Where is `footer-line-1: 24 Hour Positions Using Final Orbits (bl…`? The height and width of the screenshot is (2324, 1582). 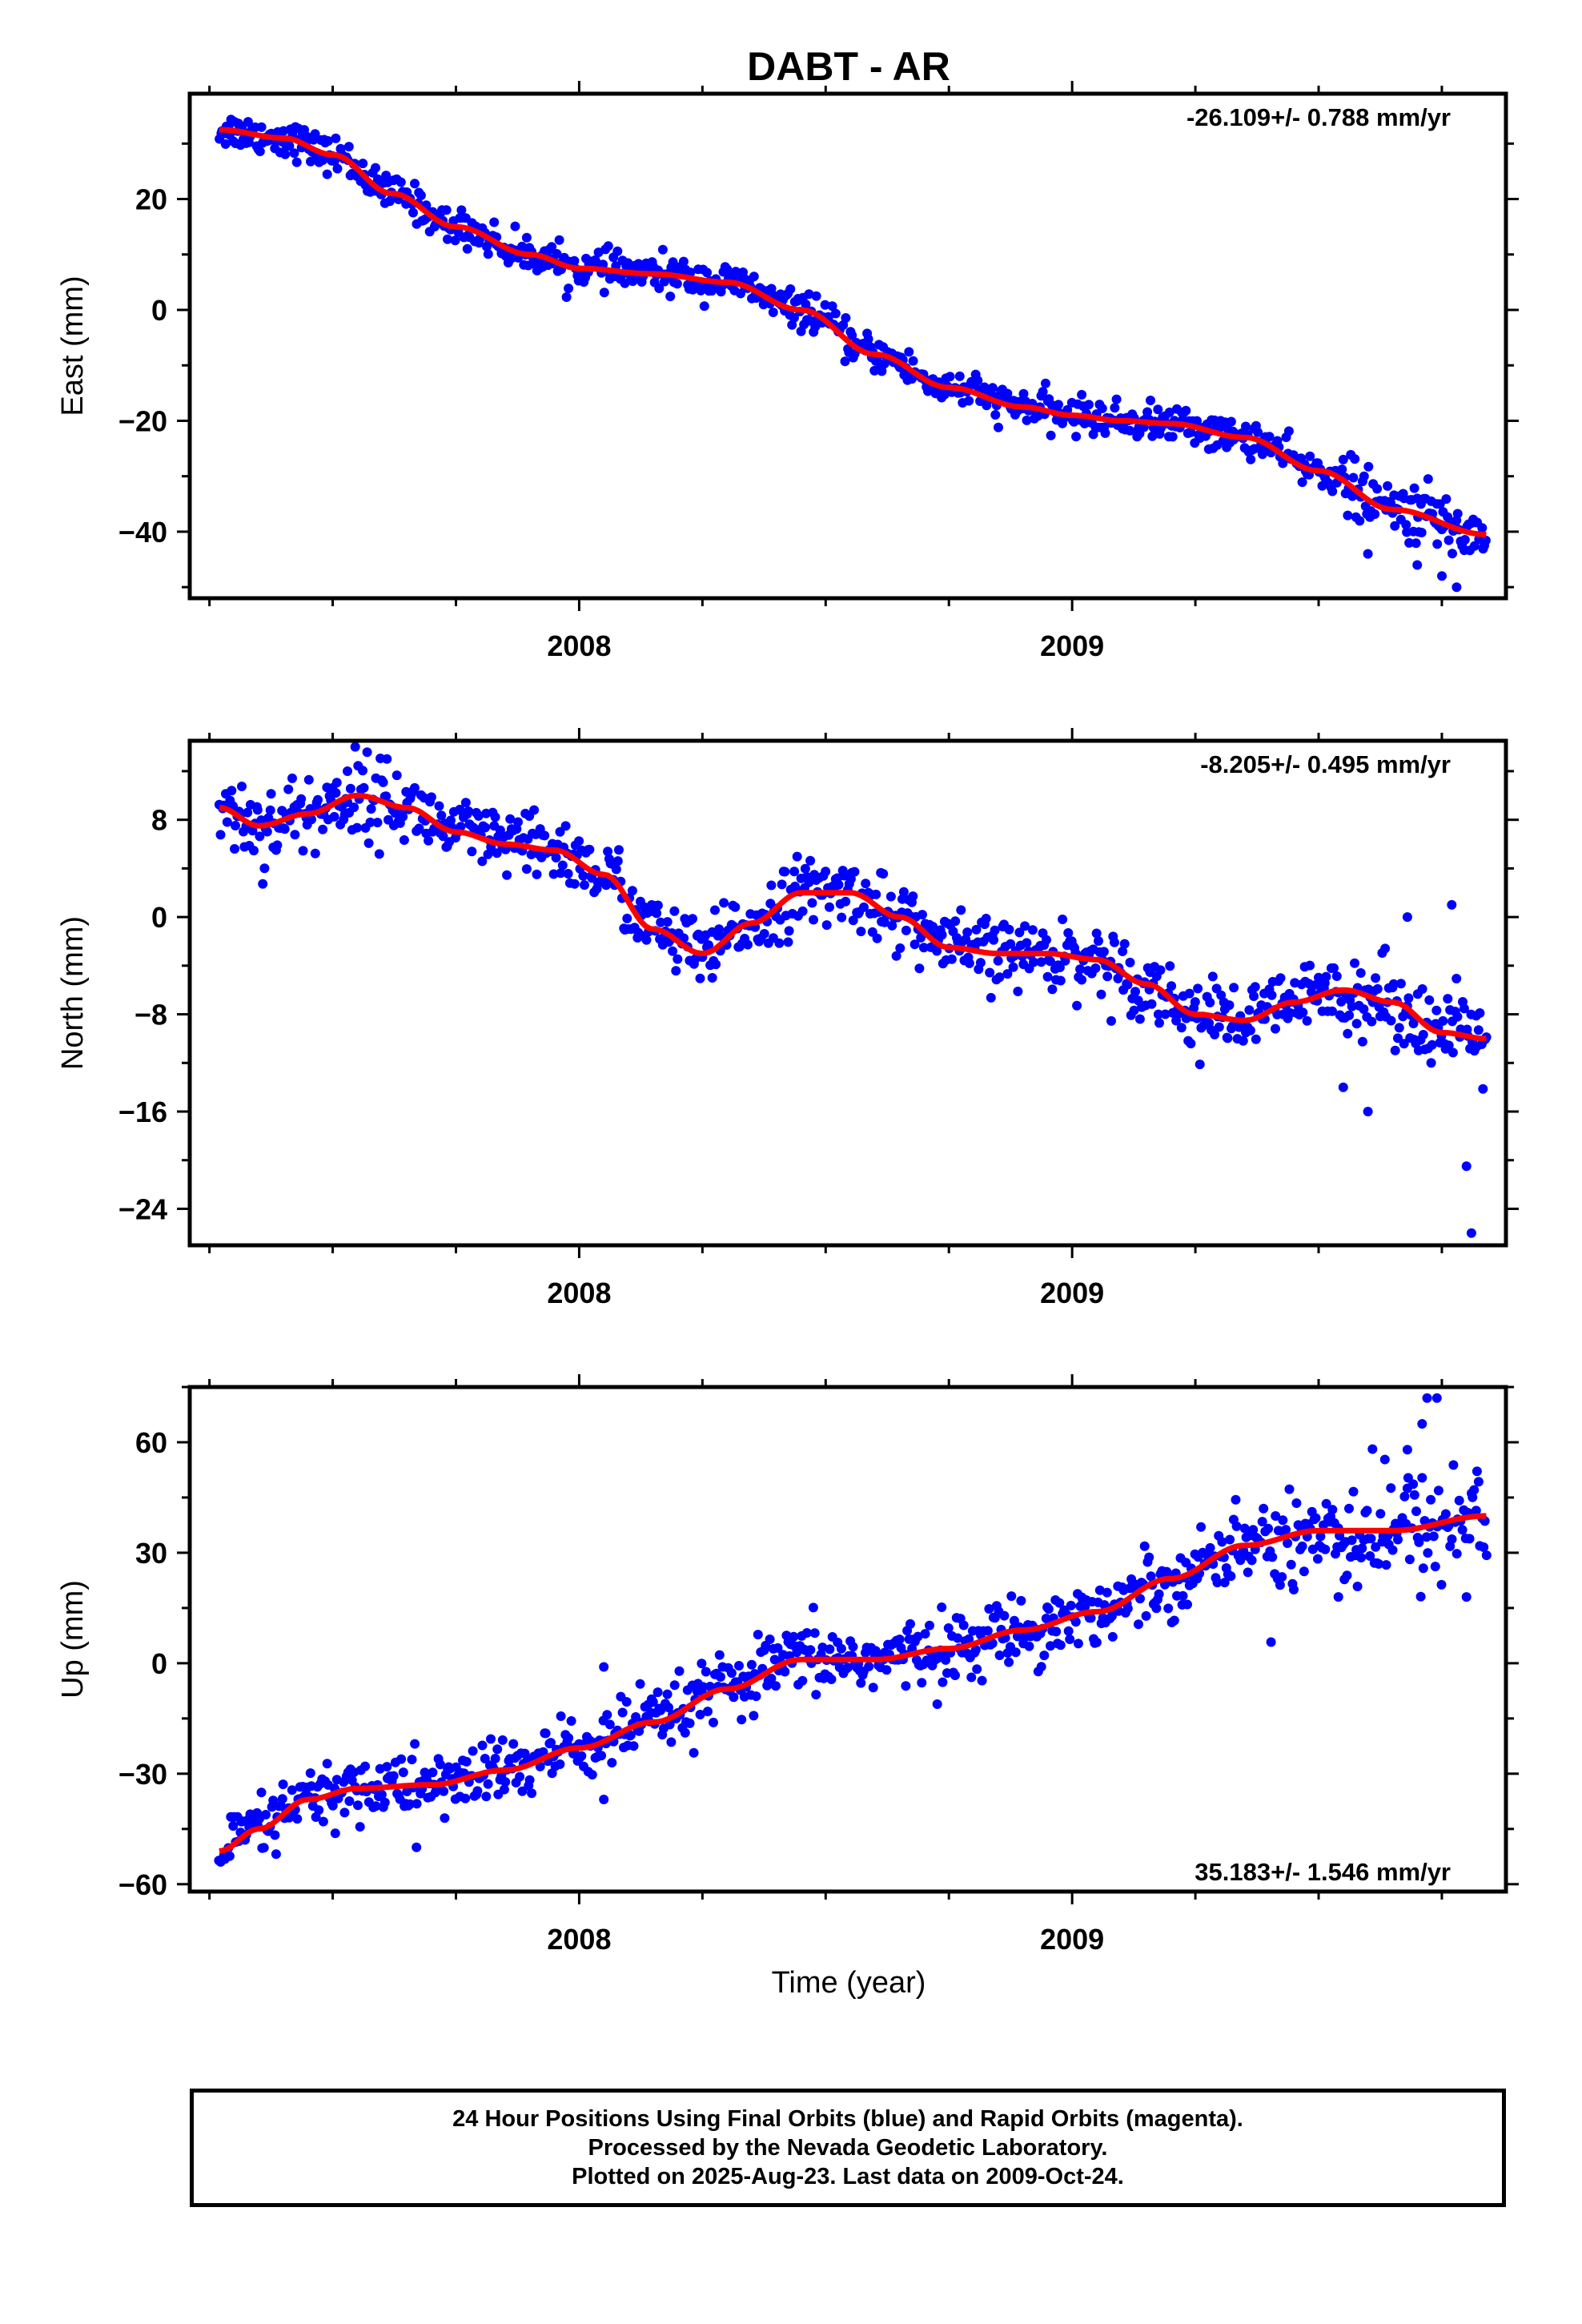
footer-line-1: 24 Hour Positions Using Final Orbits (bl… is located at coordinates (847, 2119).